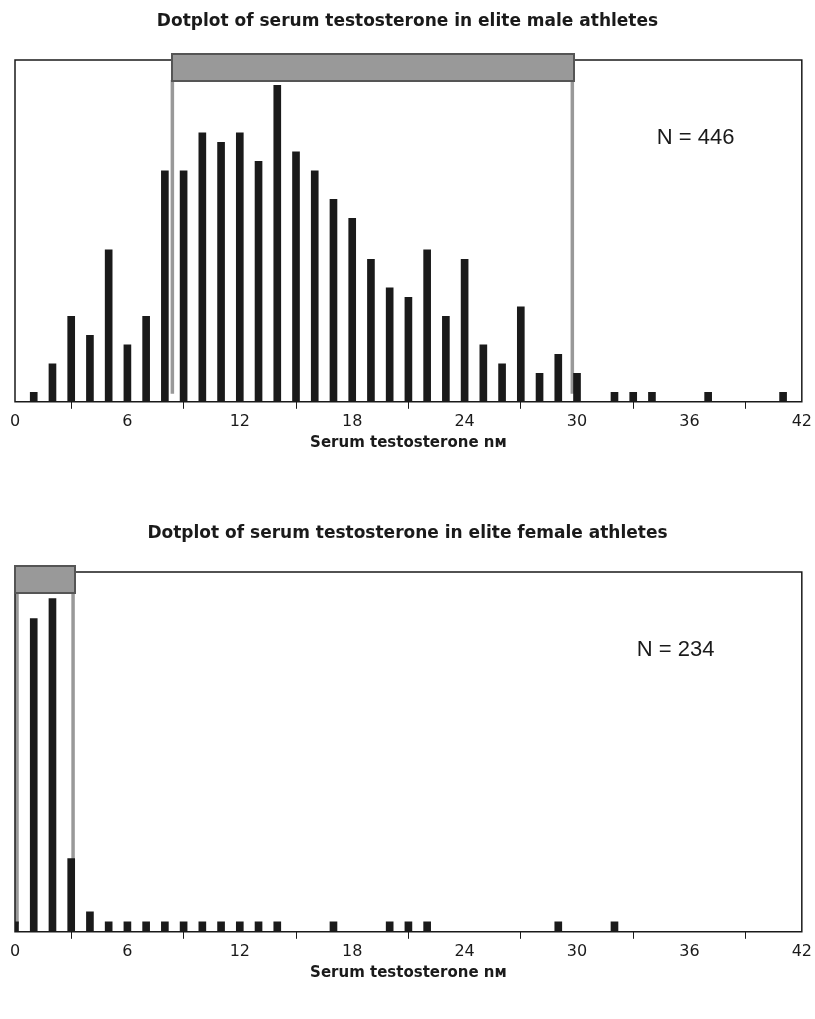  Describe the element at coordinates (675, 649) in the screenshot. I see `annotation: N = 234` at that location.